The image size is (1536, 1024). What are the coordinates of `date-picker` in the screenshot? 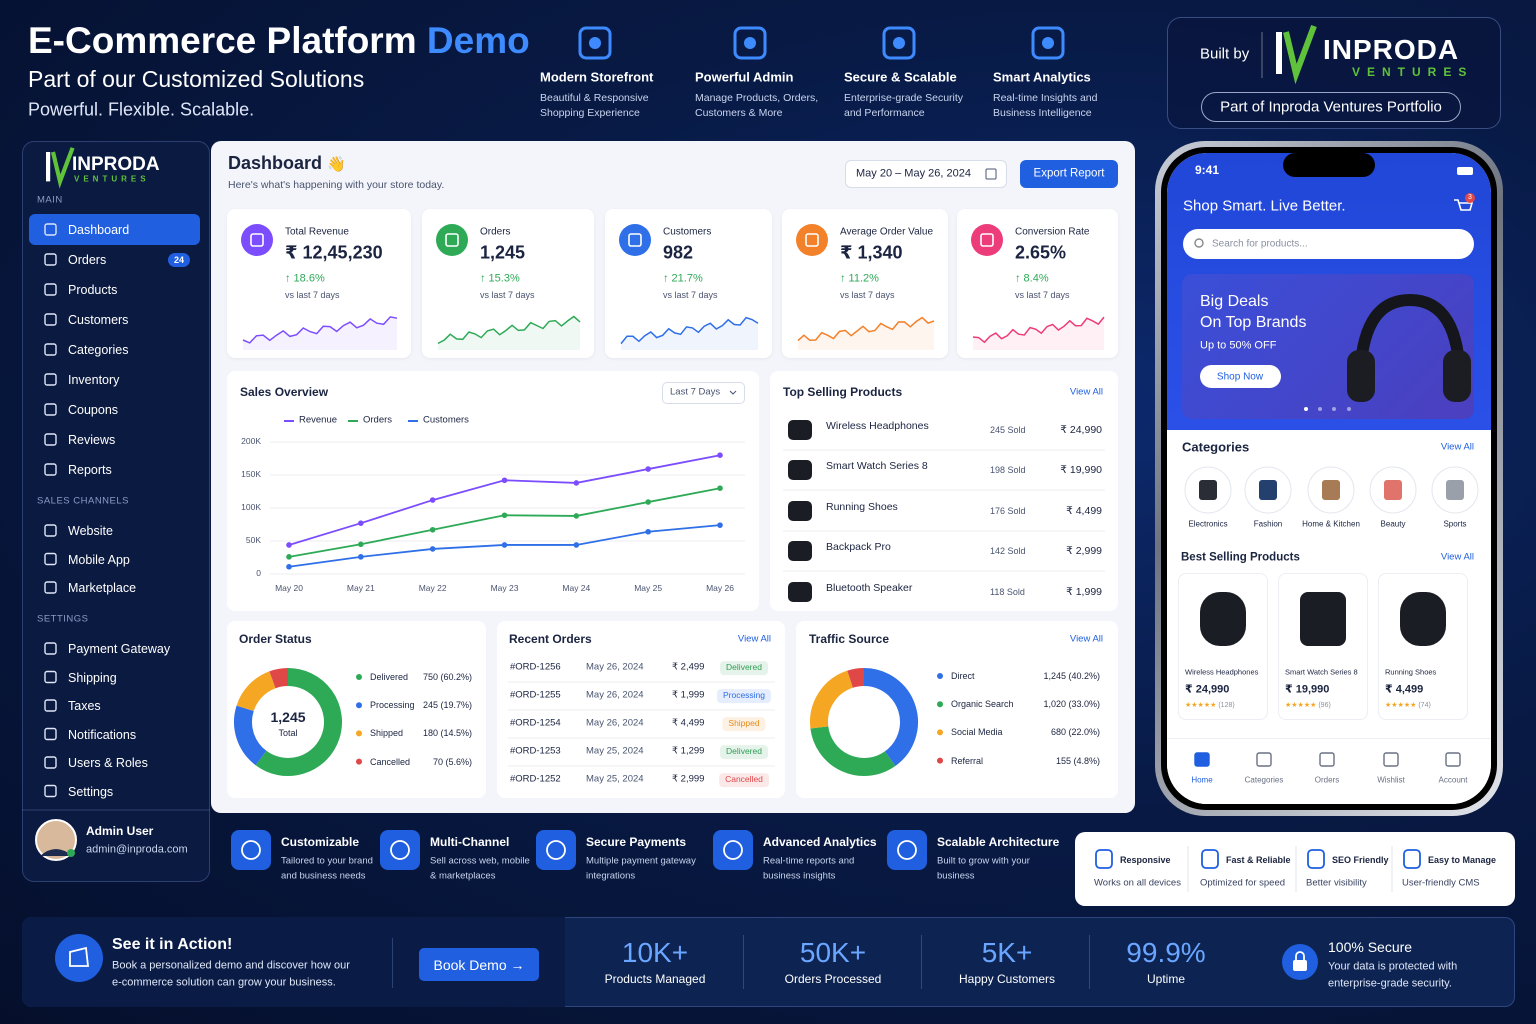 It's located at (926, 174).